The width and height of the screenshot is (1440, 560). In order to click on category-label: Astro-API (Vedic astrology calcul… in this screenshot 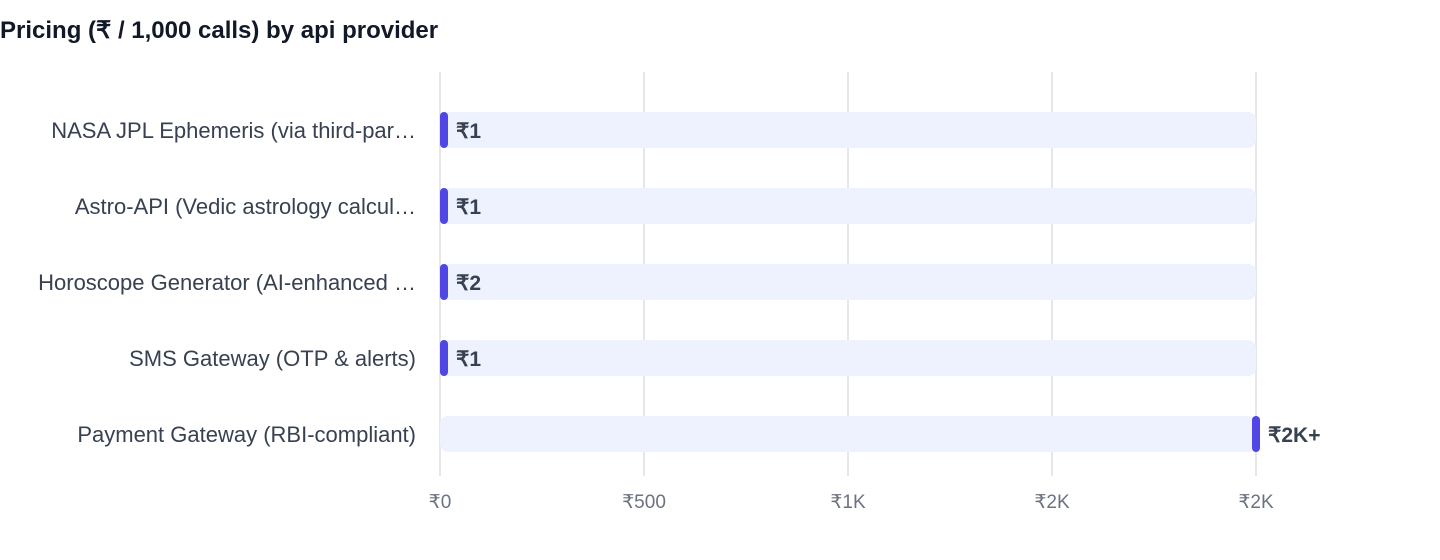, I will do `click(245, 206)`.